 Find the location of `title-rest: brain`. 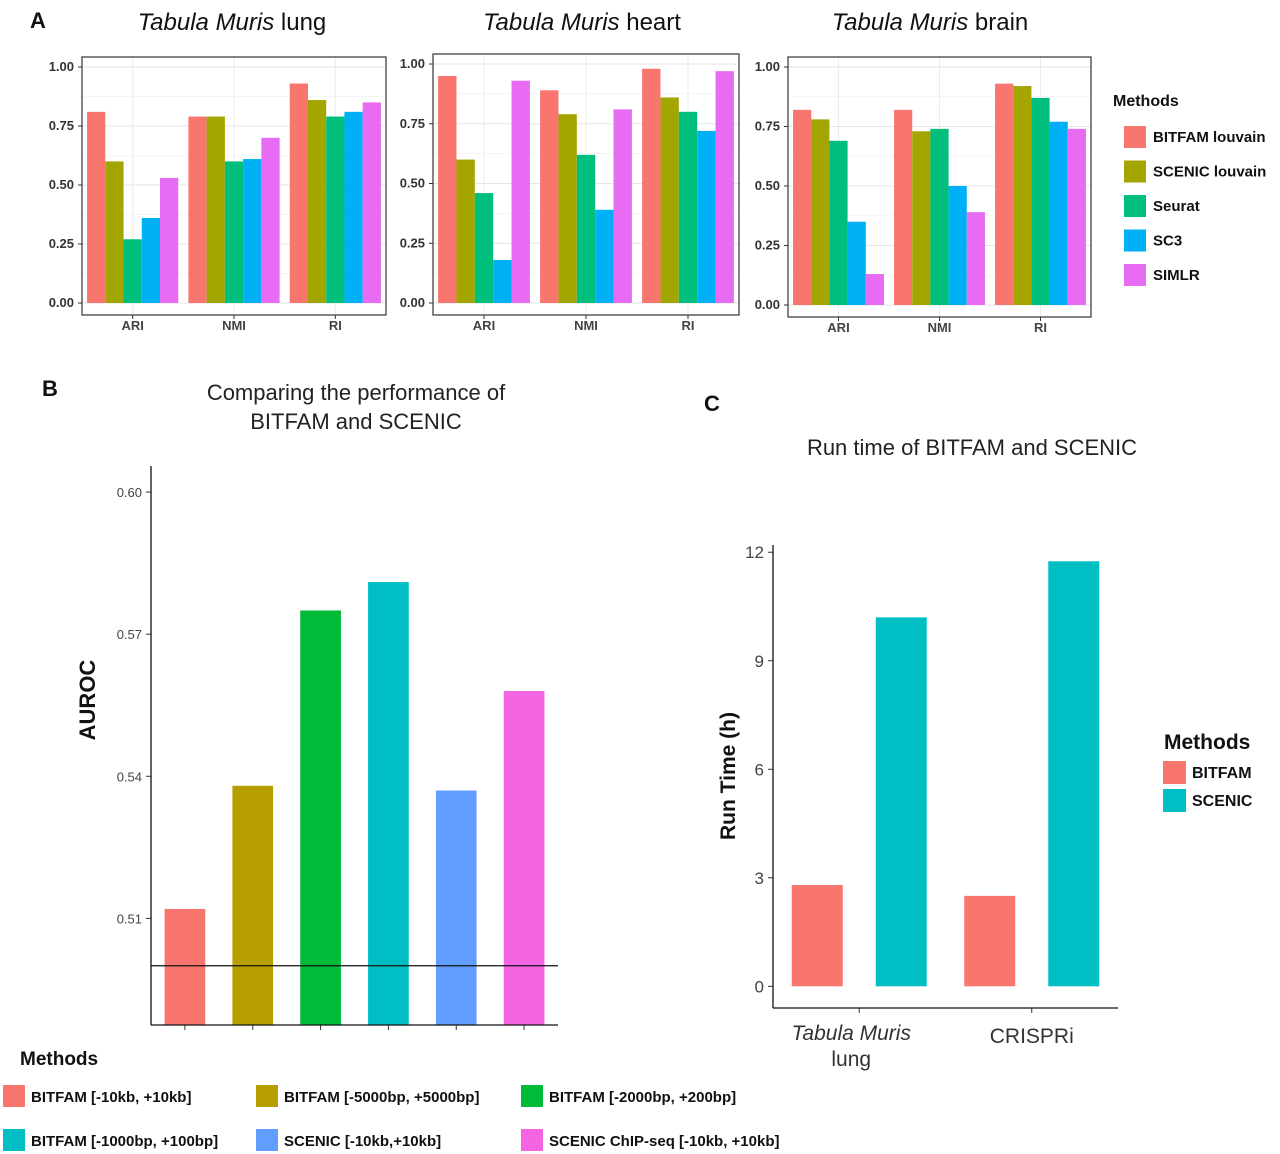

title-rest: brain is located at coordinates (998, 22).